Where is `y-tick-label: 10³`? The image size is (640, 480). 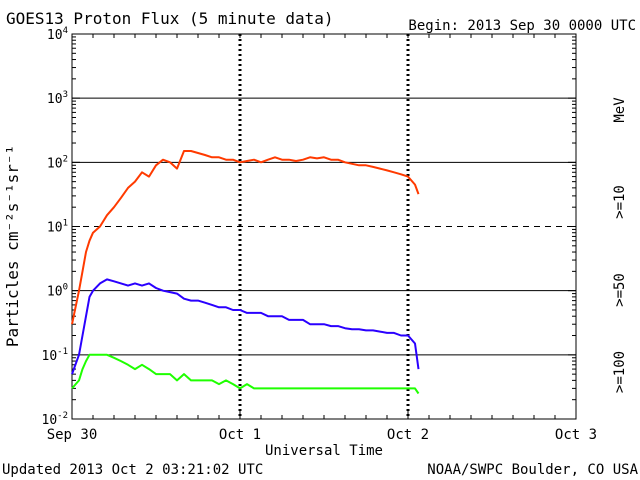
y-tick-label: 10³ is located at coordinates (57, 98).